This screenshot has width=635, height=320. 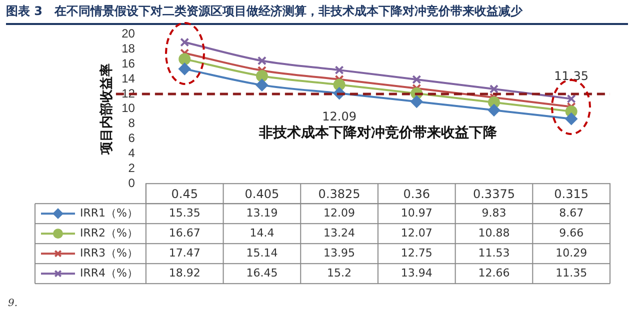 I want to click on y-axis-title: 项目内部收益率, so click(x=106, y=109).